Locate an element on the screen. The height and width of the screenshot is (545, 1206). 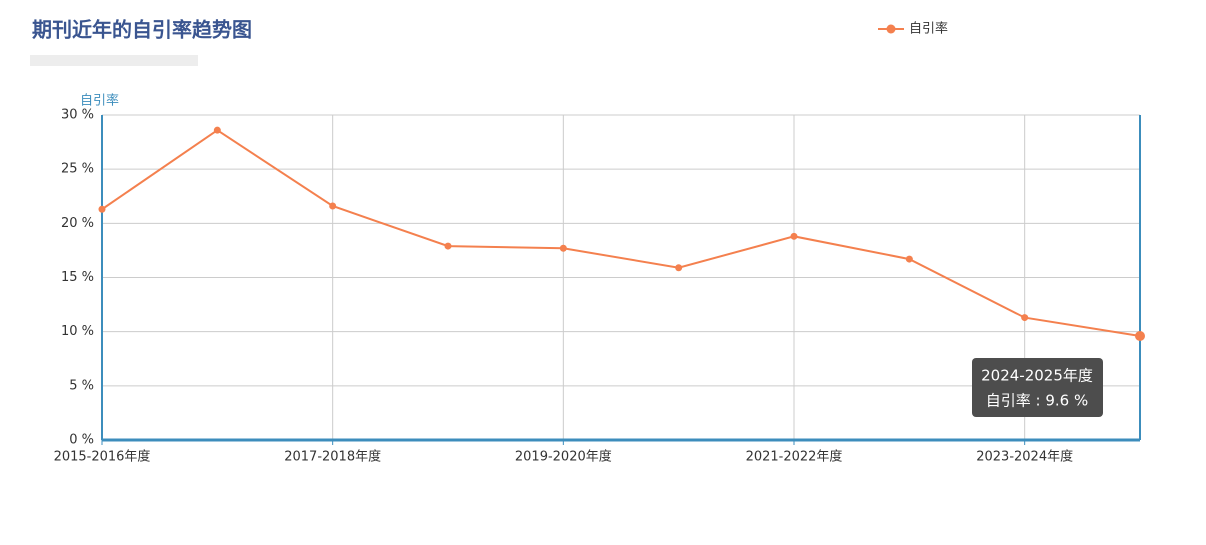
y-axis-label: 自引率 is located at coordinates (99, 101).